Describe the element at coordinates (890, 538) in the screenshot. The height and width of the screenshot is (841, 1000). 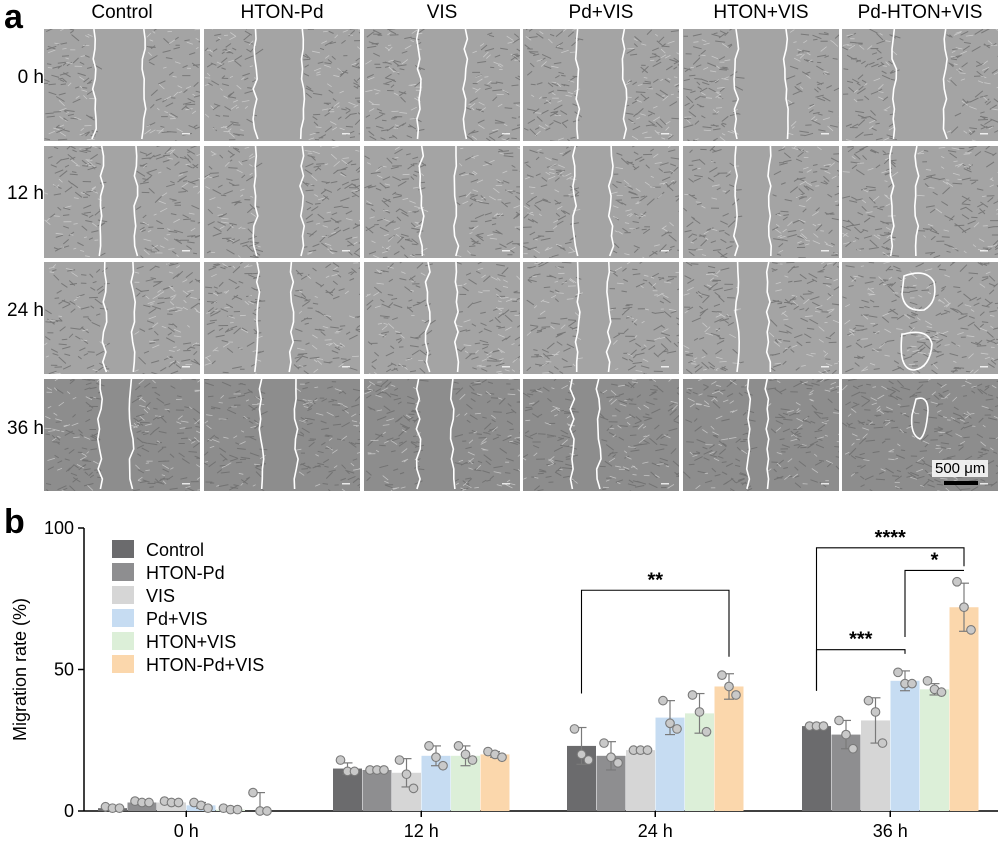
I see `significance-label: ****` at that location.